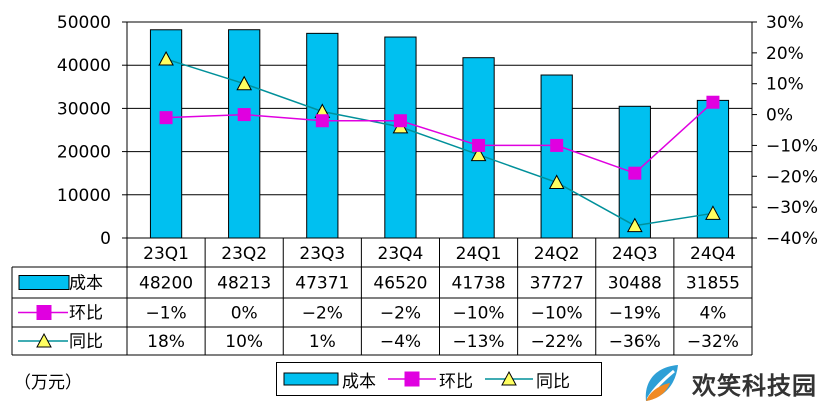 This screenshot has height=410, width=830. What do you see at coordinates (635, 314) in the screenshot?
I see `table-cell: −19%` at bounding box center [635, 314].